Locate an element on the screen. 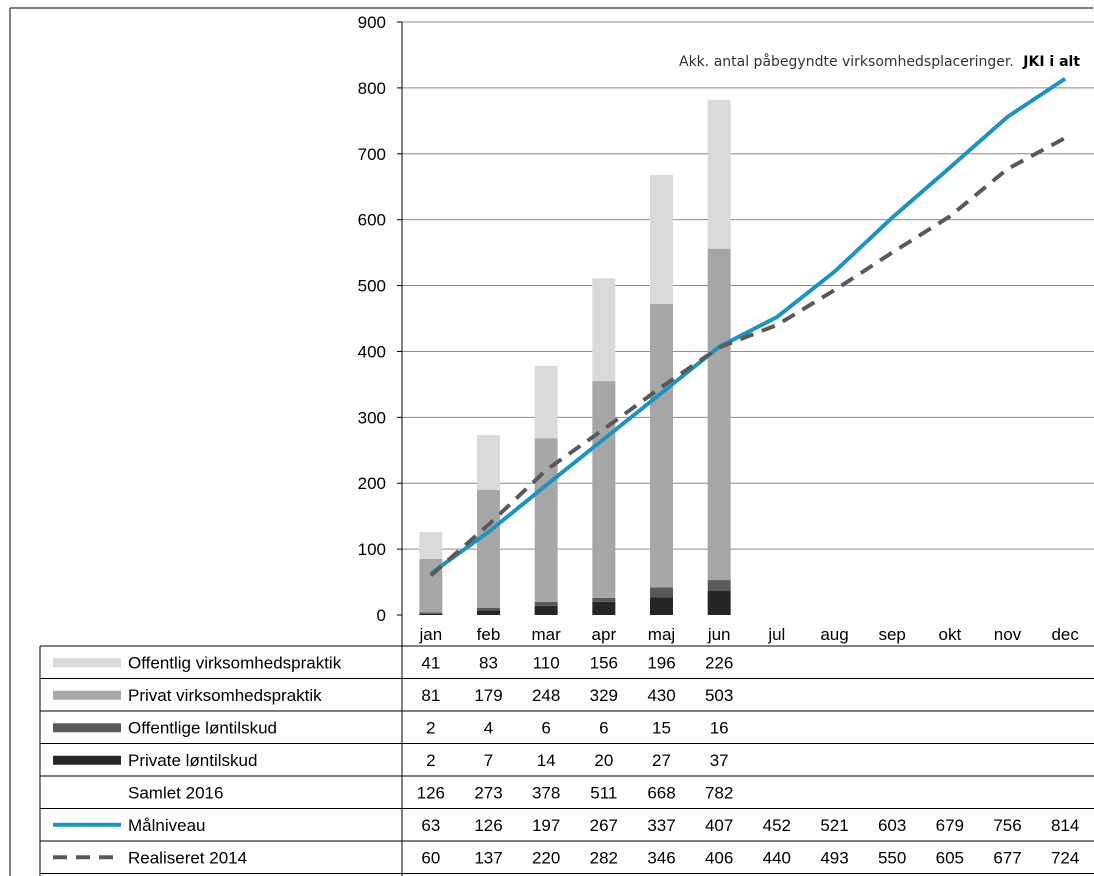 This screenshot has width=1094, height=876. table-cell: 679 is located at coordinates (950, 825).